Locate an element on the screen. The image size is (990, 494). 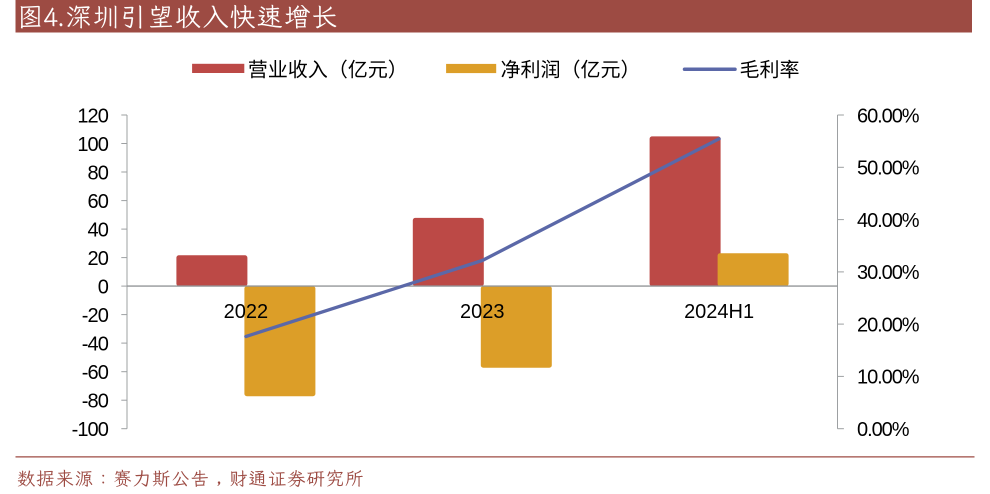
svg-text: -20 is located at coordinates (95, 316).